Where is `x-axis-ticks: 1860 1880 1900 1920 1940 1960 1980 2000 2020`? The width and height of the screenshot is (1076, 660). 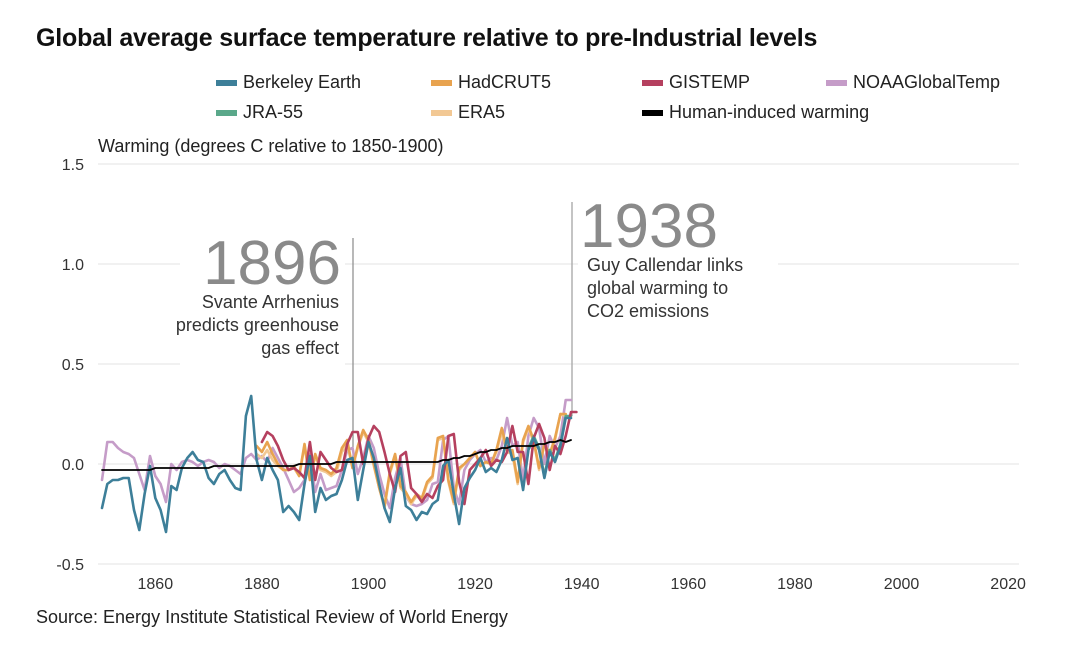
x-axis-ticks: 1860 1880 1900 1920 1940 1960 1980 2000 2020 is located at coordinates (582, 584).